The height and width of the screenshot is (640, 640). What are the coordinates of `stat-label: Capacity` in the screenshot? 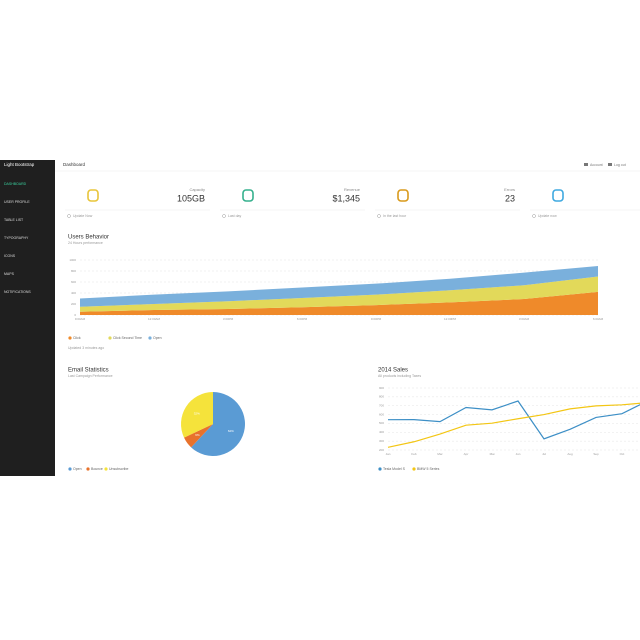 It's located at (197, 189).